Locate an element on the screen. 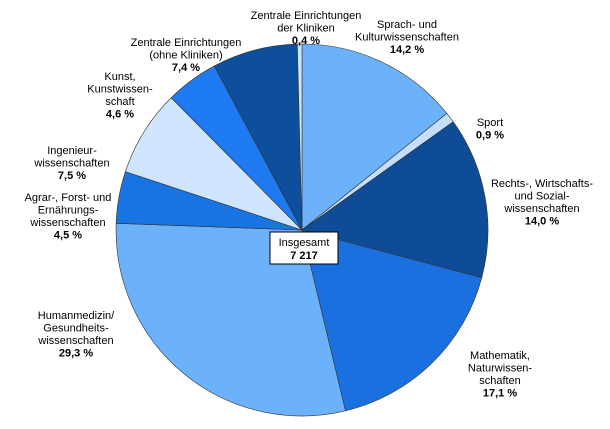 The width and height of the screenshot is (610, 429). value-label: 7,4 % is located at coordinates (186, 68).